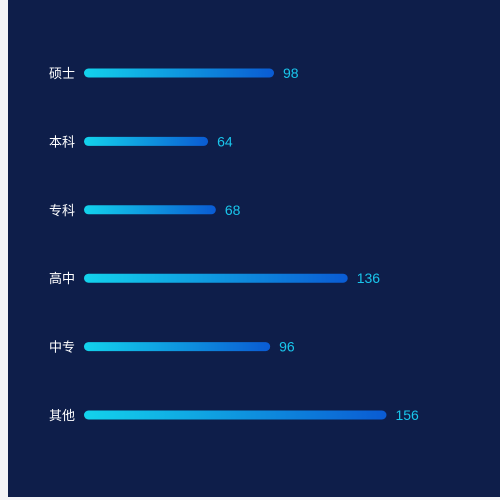 Image resolution: width=500 pixels, height=500 pixels. Describe the element at coordinates (291, 73) in the screenshot. I see `value-label: 98` at that location.